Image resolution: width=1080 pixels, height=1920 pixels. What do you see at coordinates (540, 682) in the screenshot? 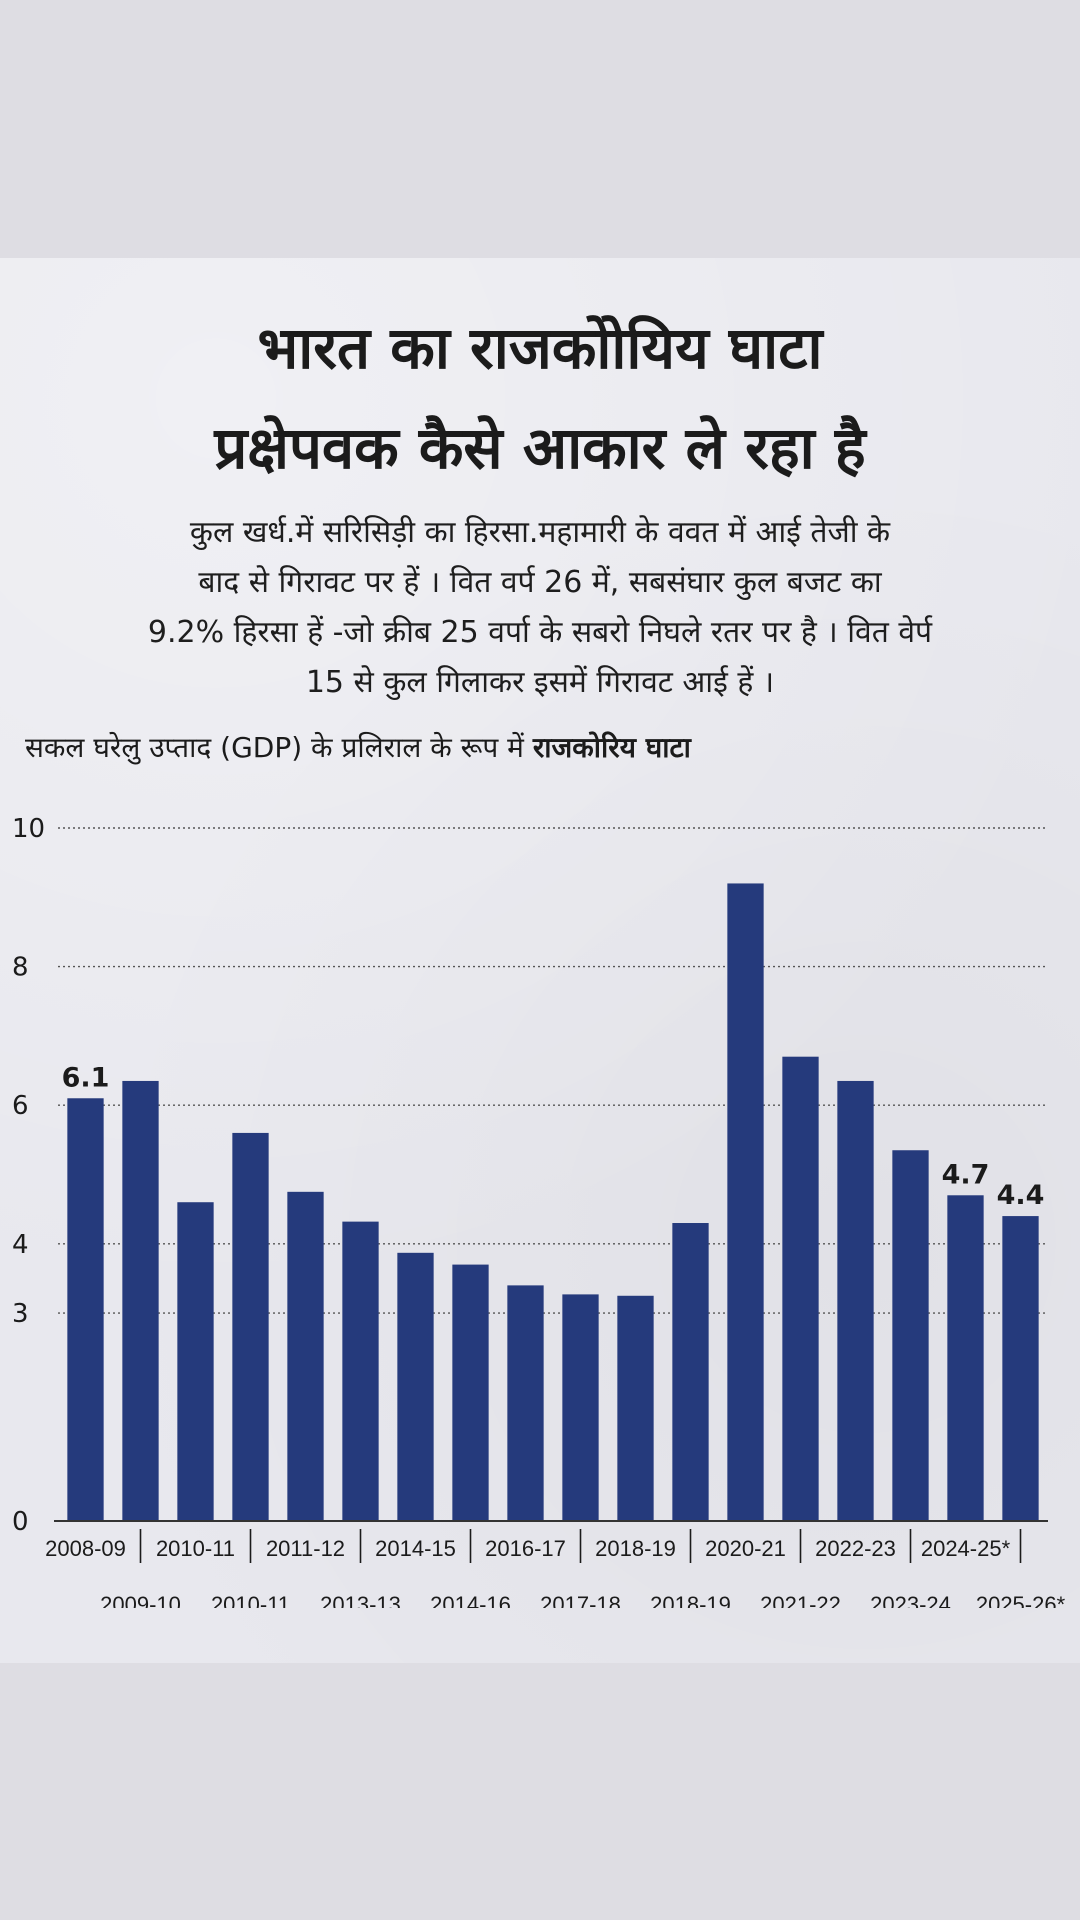
I see `description-line-4: 15 से कुल गिलाकर इसमें गिरावट आई हें ।` at bounding box center [540, 682].